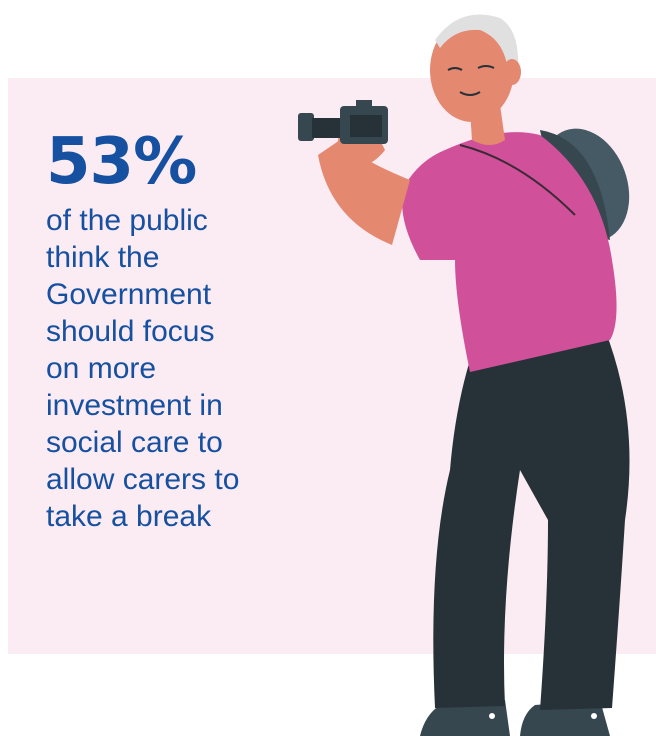 The image size is (656, 736). What do you see at coordinates (121, 162) in the screenshot?
I see `stat-value: 53%` at bounding box center [121, 162].